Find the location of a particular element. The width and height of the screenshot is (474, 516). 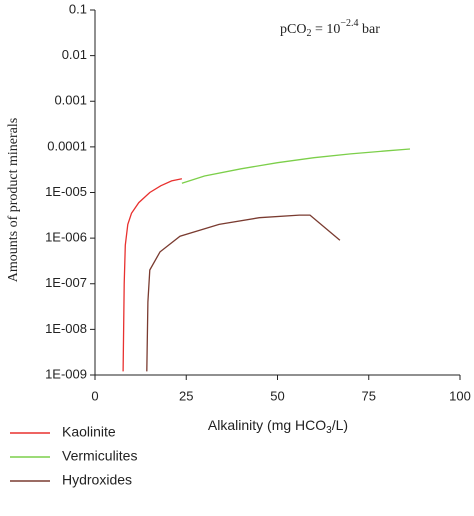

y-tick-label: 1E-007 is located at coordinates (66, 282).